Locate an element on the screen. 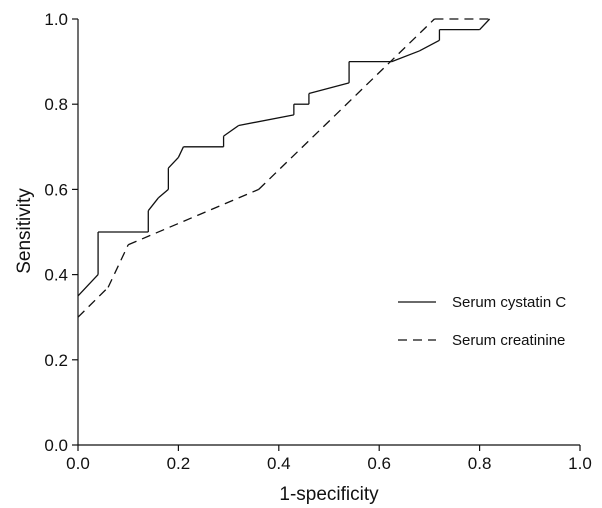  x-axis-title: 1-specificity is located at coordinates (329, 494).